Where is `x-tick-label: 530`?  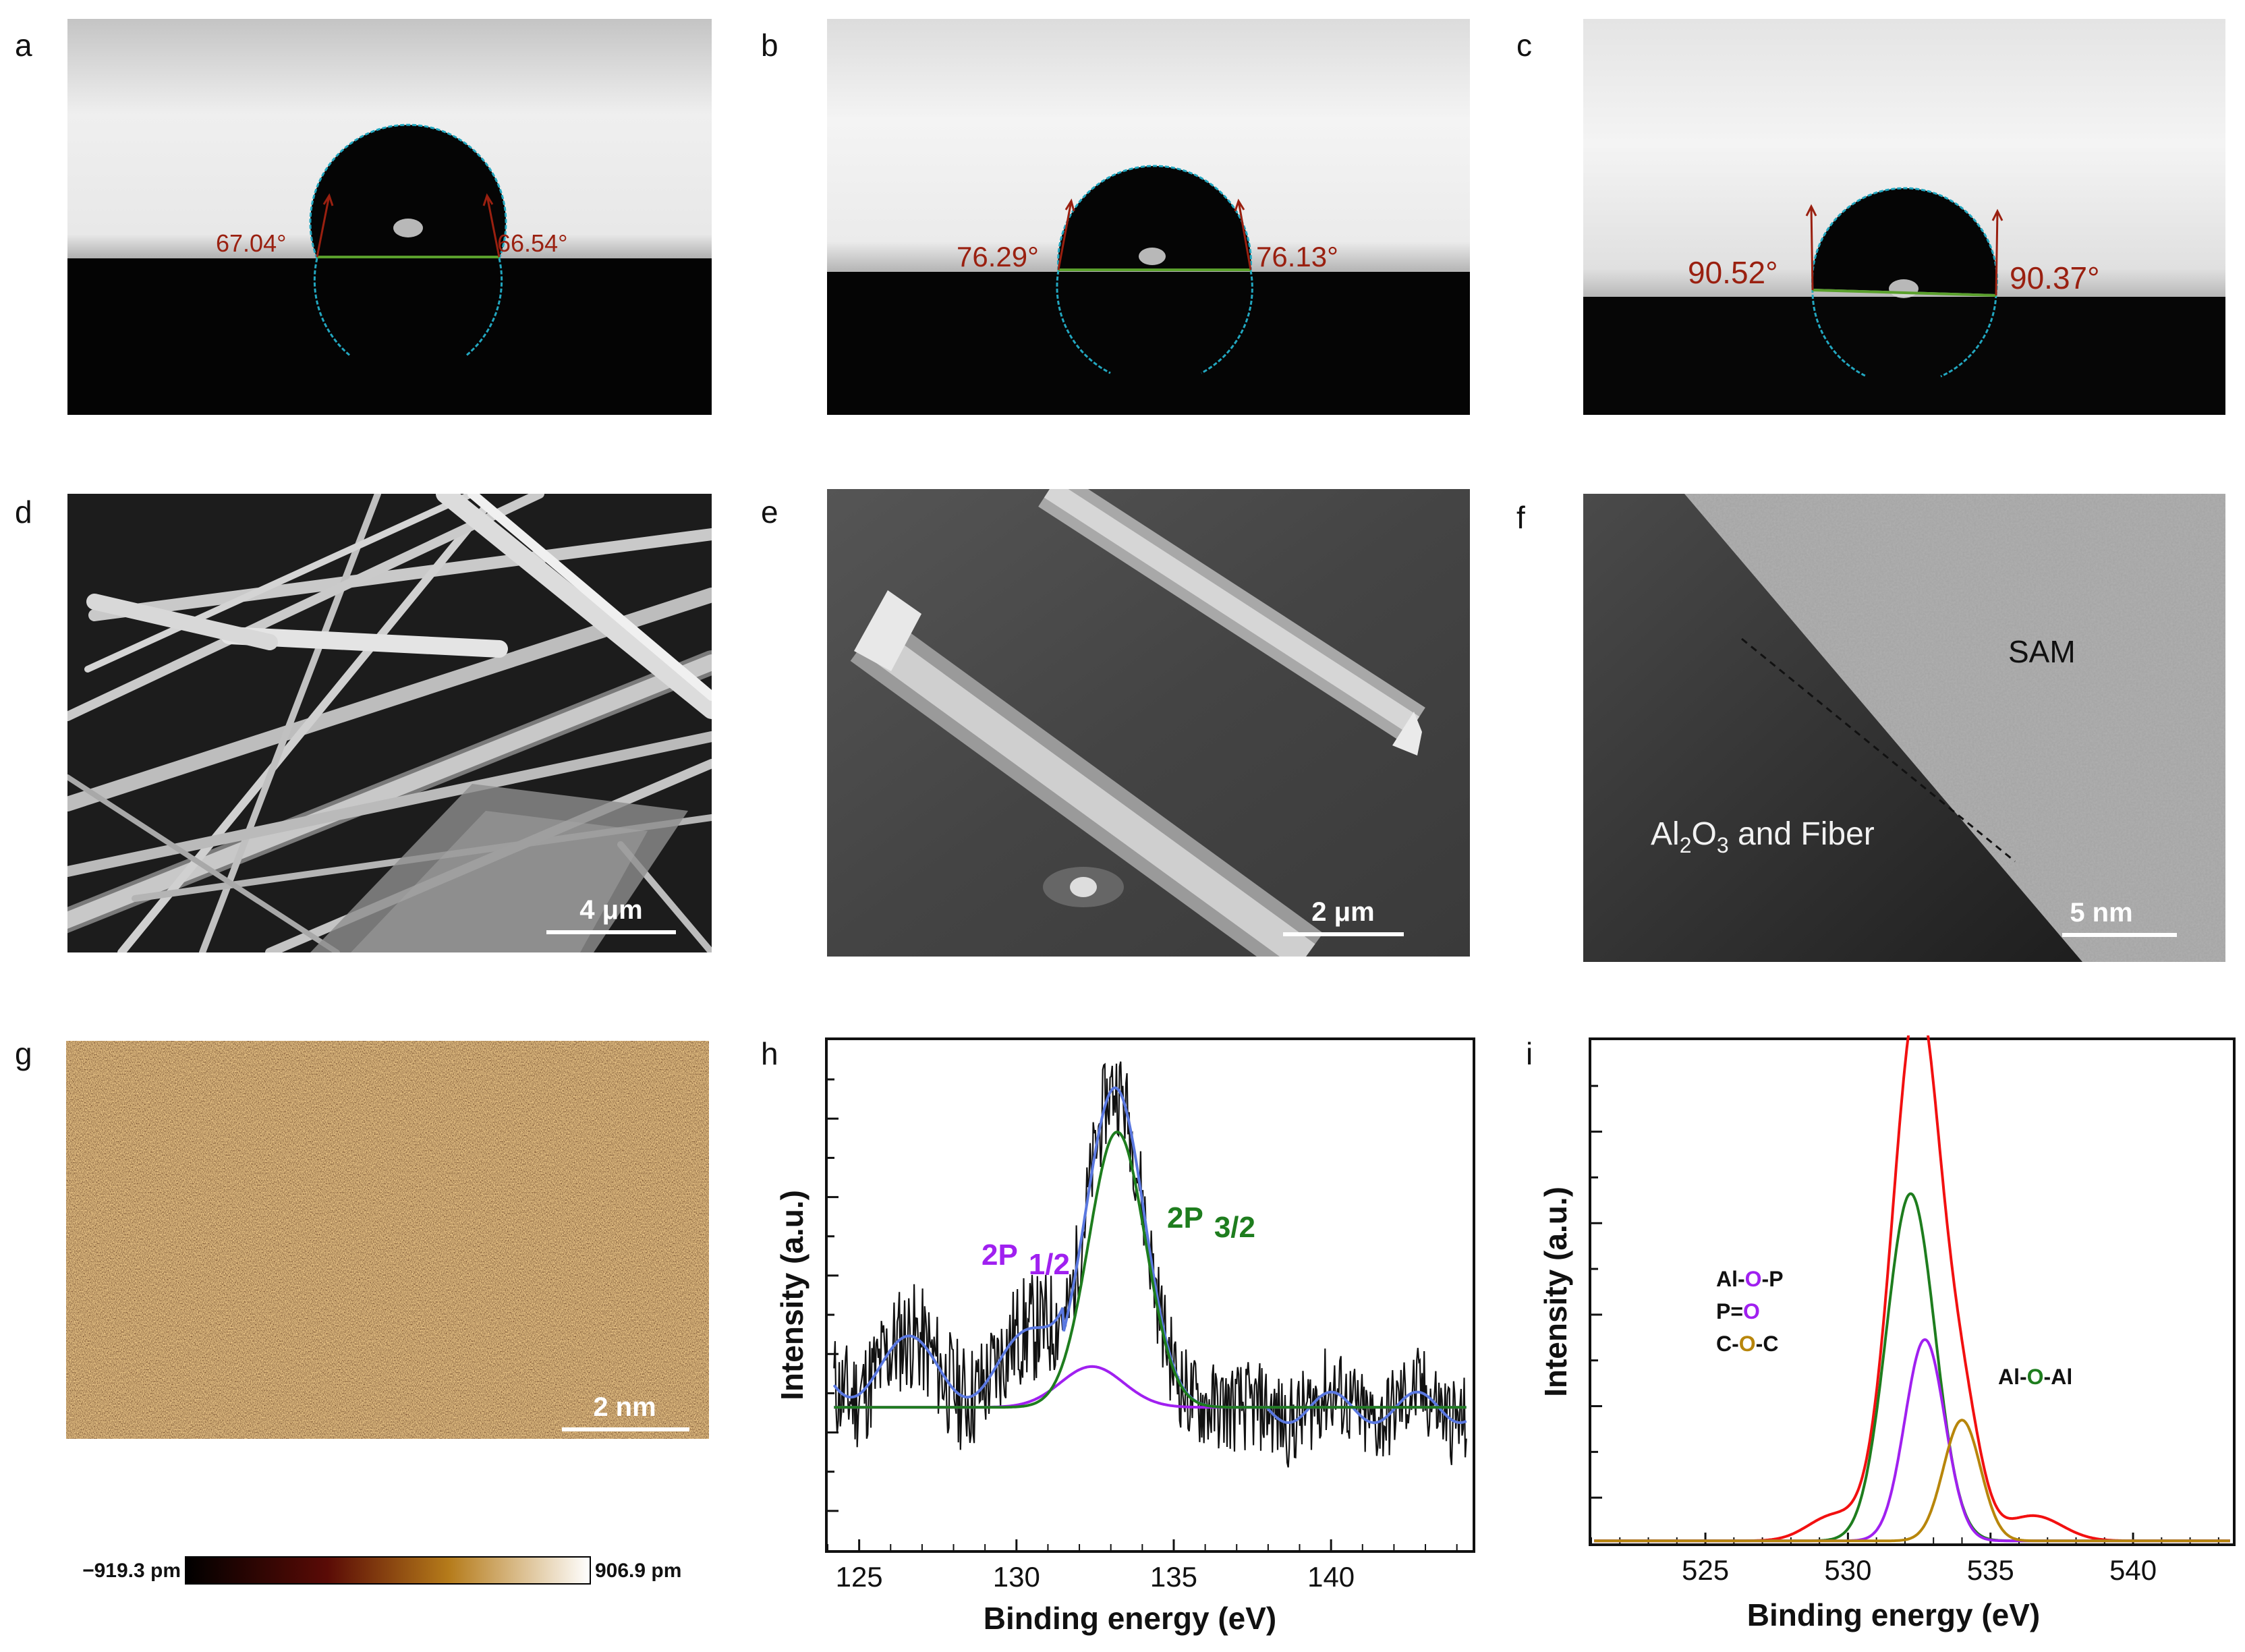
x-tick-label: 530 is located at coordinates (1847, 1570).